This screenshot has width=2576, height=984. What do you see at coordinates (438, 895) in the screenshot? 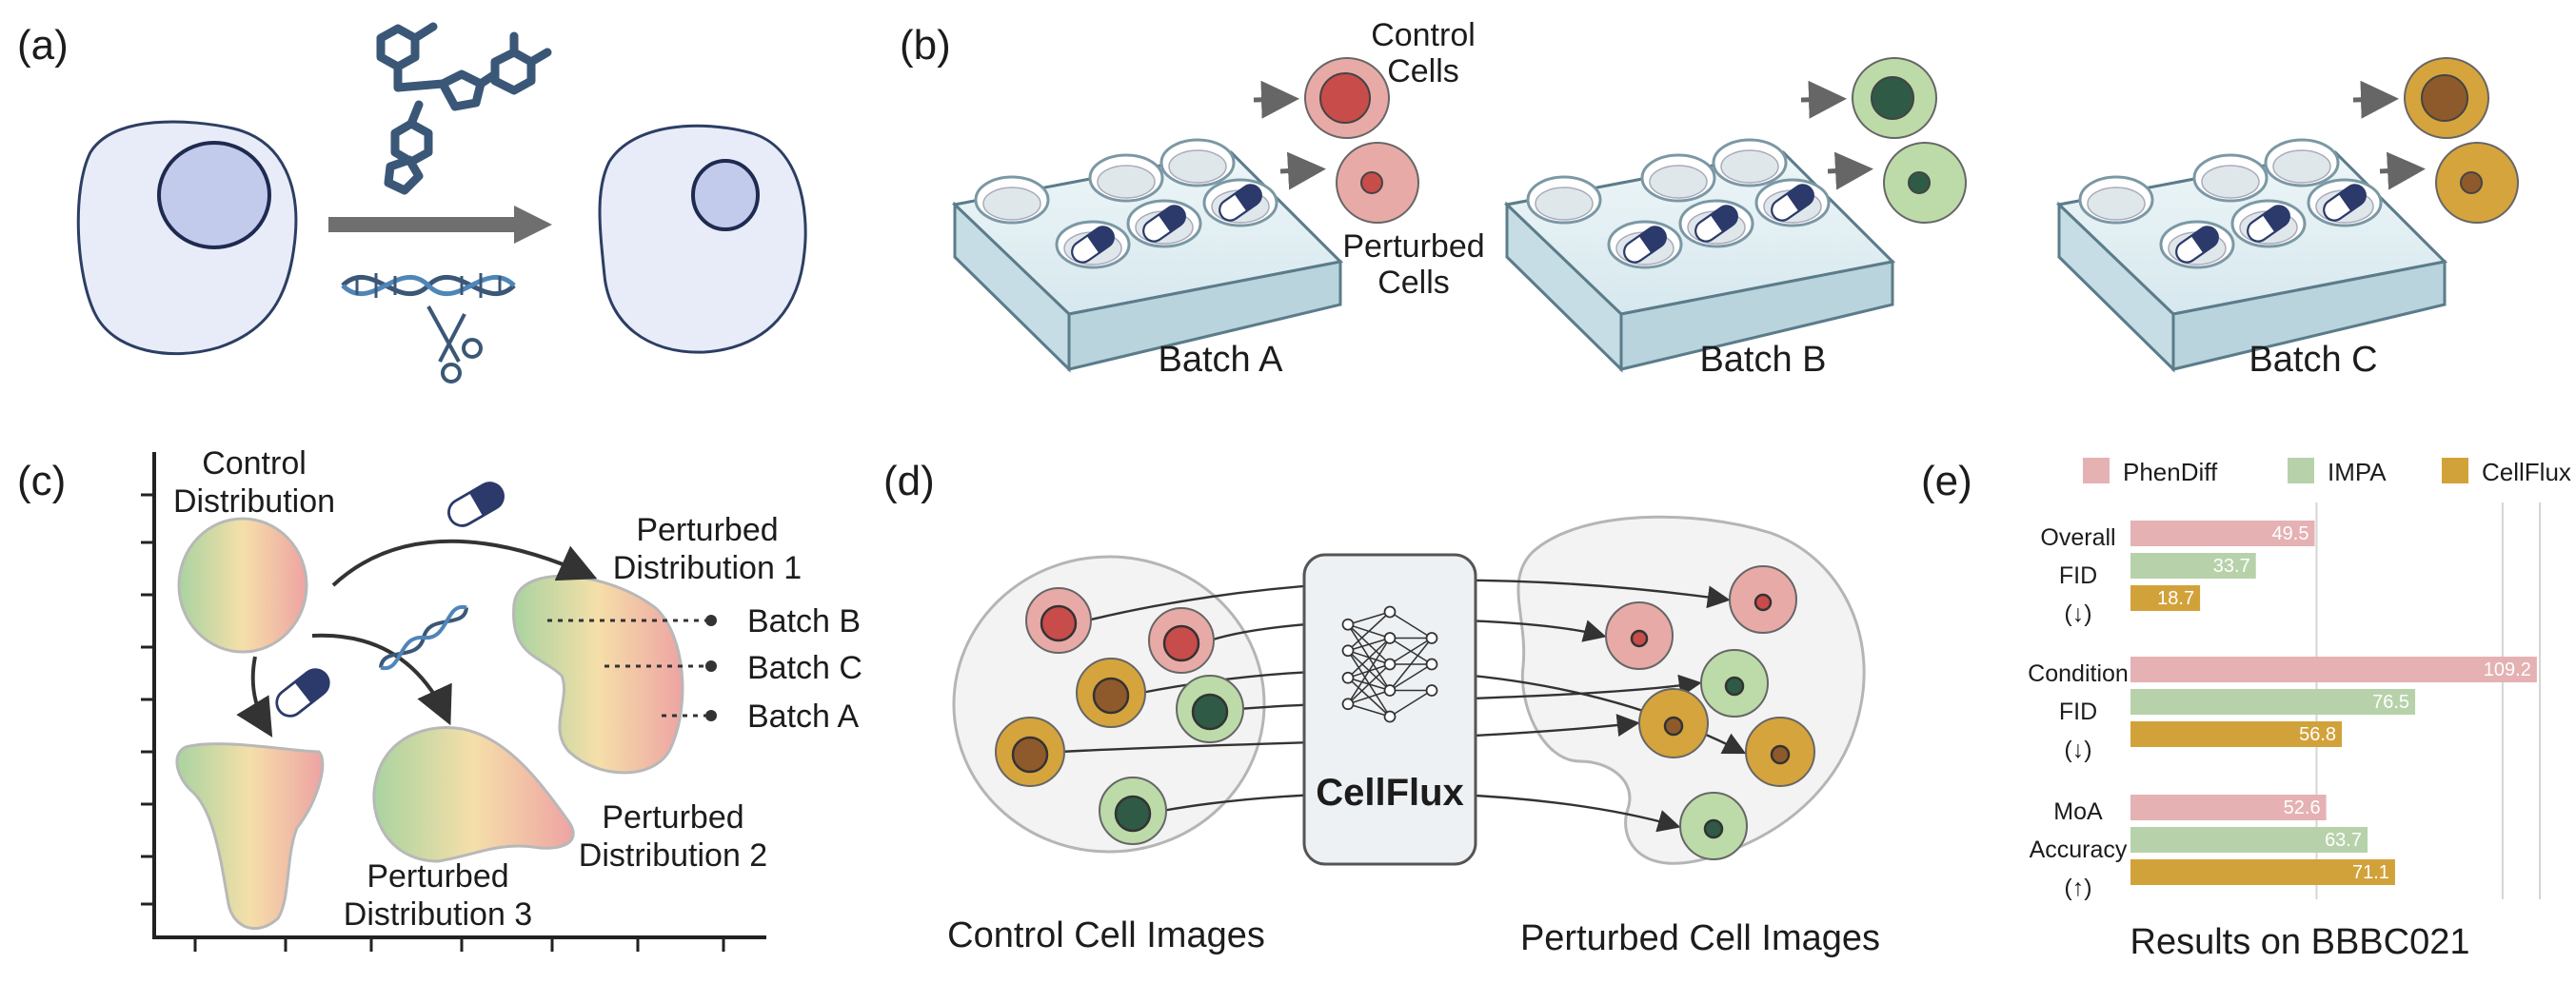
I see `perturbed-distribution-3-label: Perturbed Distribution 3` at bounding box center [438, 895].